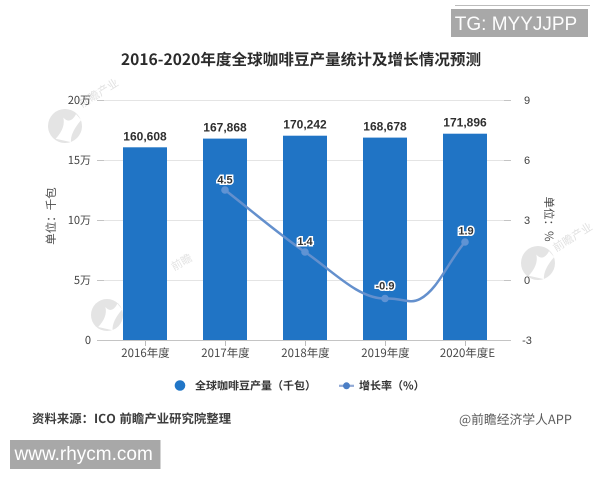  What do you see at coordinates (305, 125) in the screenshot?
I see `svg-text: 170,242` at bounding box center [305, 125].